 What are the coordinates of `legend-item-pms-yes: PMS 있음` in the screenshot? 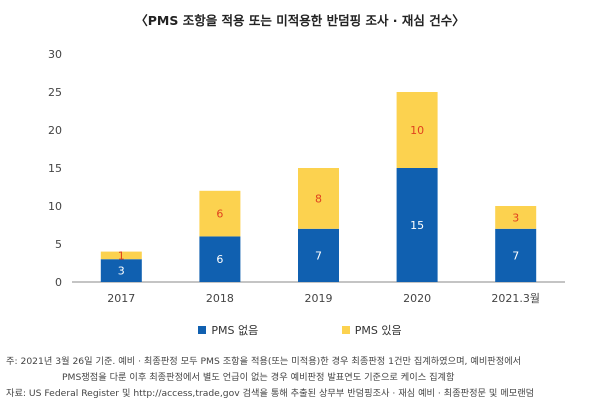 It's located at (371, 330).